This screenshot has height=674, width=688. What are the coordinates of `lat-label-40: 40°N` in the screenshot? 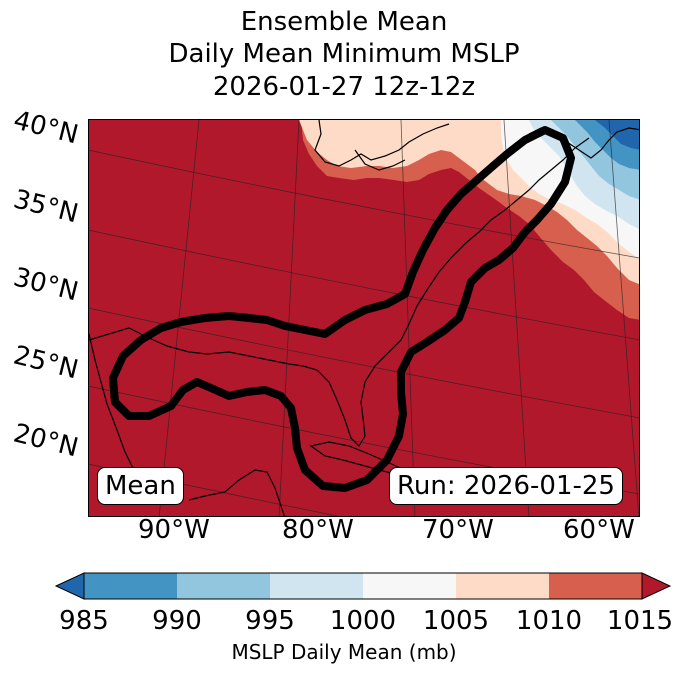 It's located at (46, 128).